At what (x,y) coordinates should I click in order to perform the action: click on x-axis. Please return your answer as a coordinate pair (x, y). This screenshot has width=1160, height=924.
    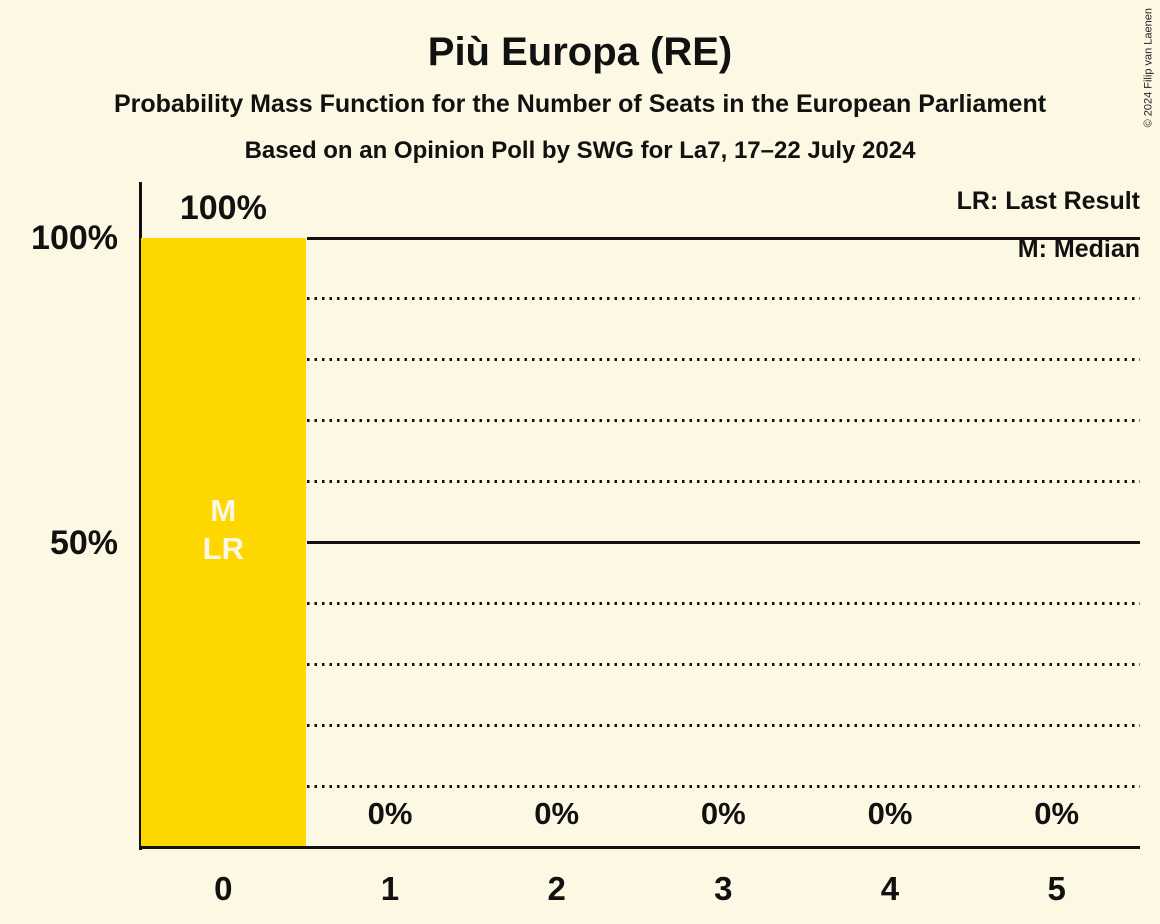
    Looking at the image, I should click on (639, 847).